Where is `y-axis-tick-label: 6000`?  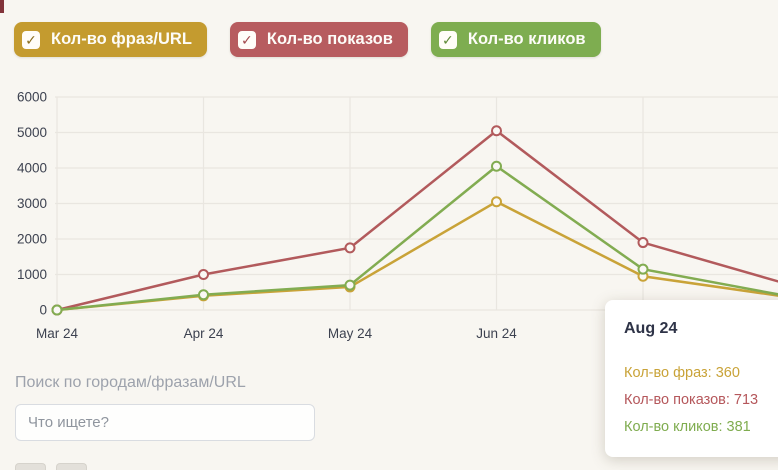
y-axis-tick-label: 6000 is located at coordinates (32, 97).